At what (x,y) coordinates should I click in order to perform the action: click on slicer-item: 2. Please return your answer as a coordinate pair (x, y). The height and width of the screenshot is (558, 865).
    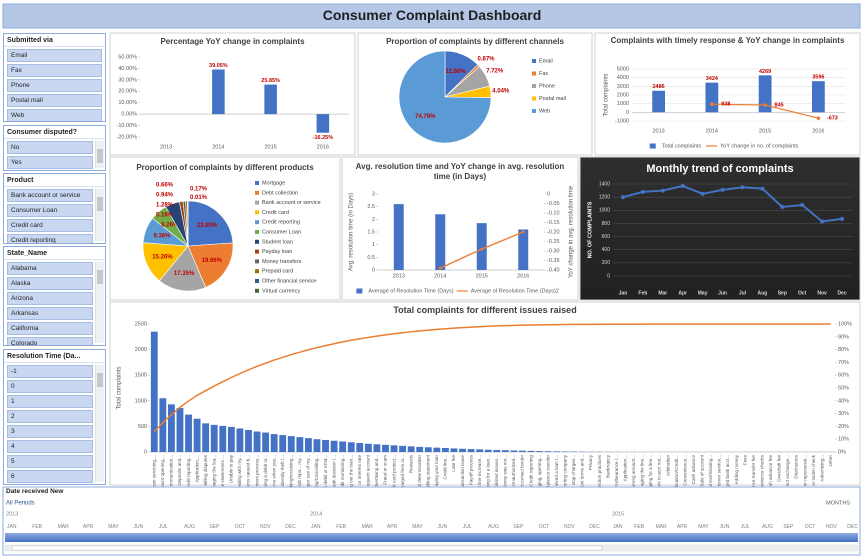
    Looking at the image, I should click on (50, 416).